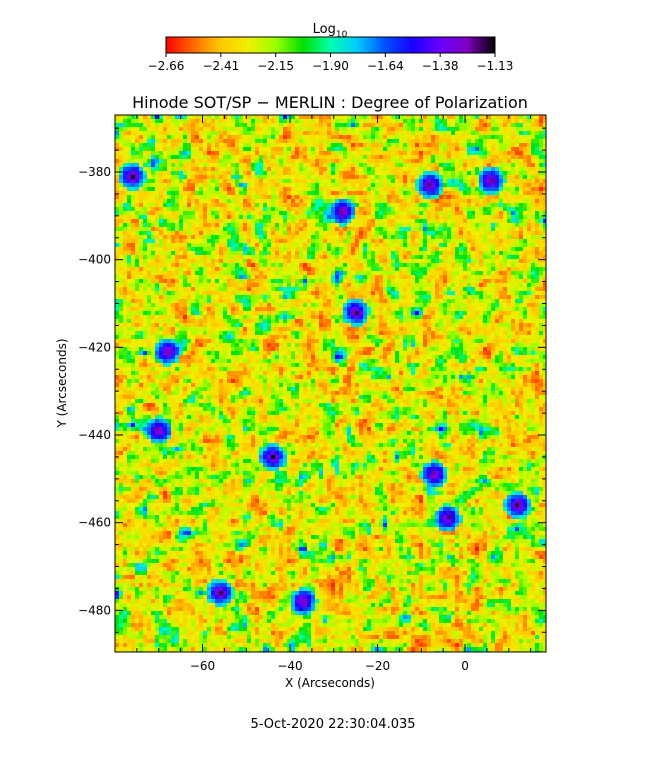  Describe the element at coordinates (465, 666) in the screenshot. I see `x-tick-label: 0` at that location.